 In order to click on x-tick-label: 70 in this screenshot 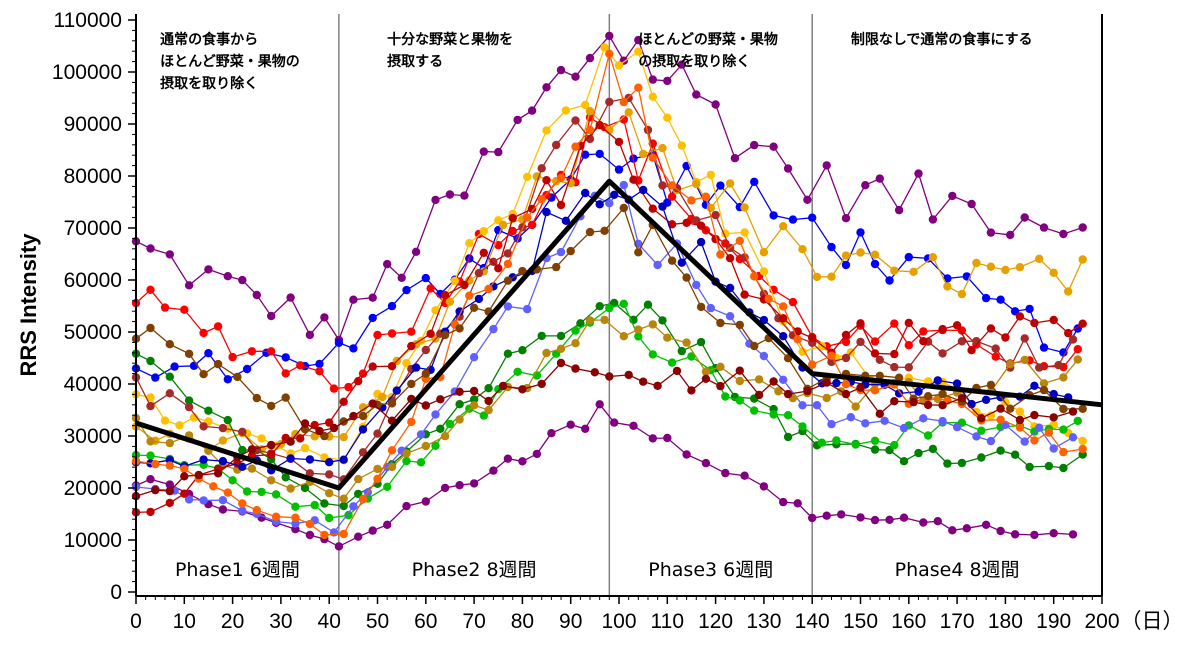, I will do `click(473, 621)`.